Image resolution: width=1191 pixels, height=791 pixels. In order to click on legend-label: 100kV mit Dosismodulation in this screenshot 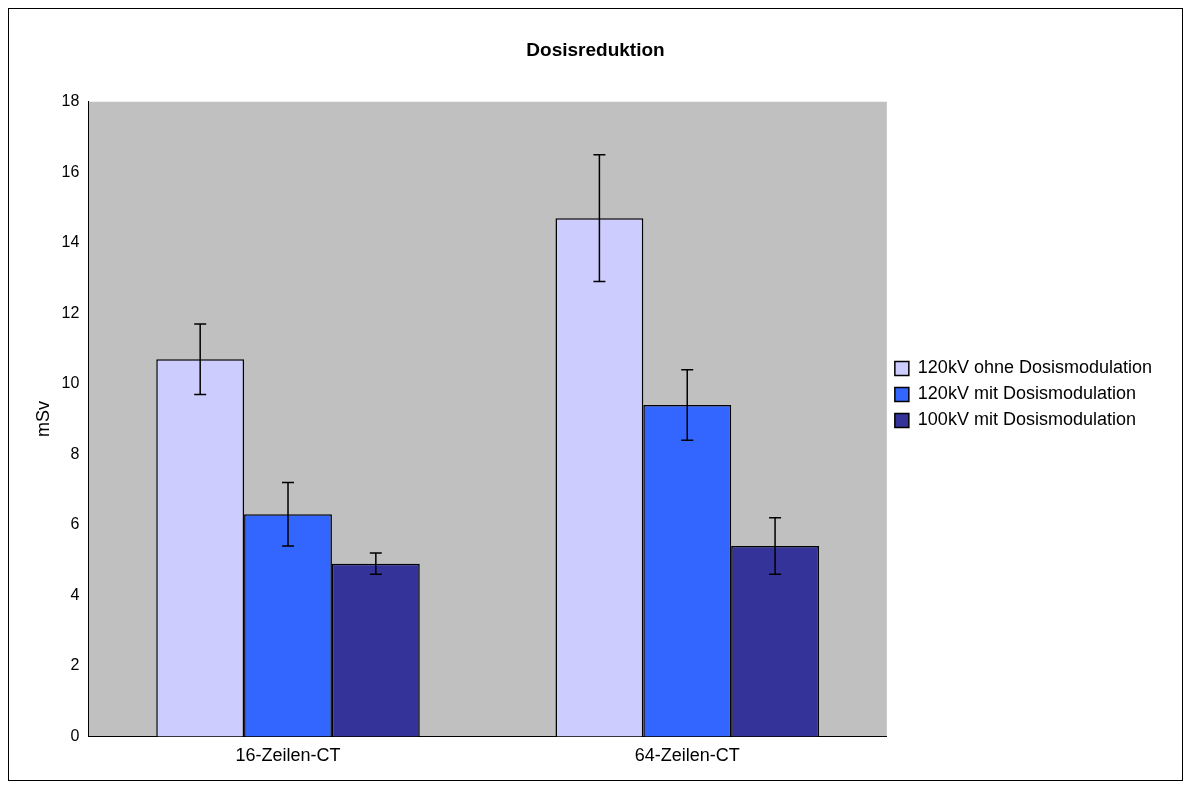, I will do `click(1026, 419)`.